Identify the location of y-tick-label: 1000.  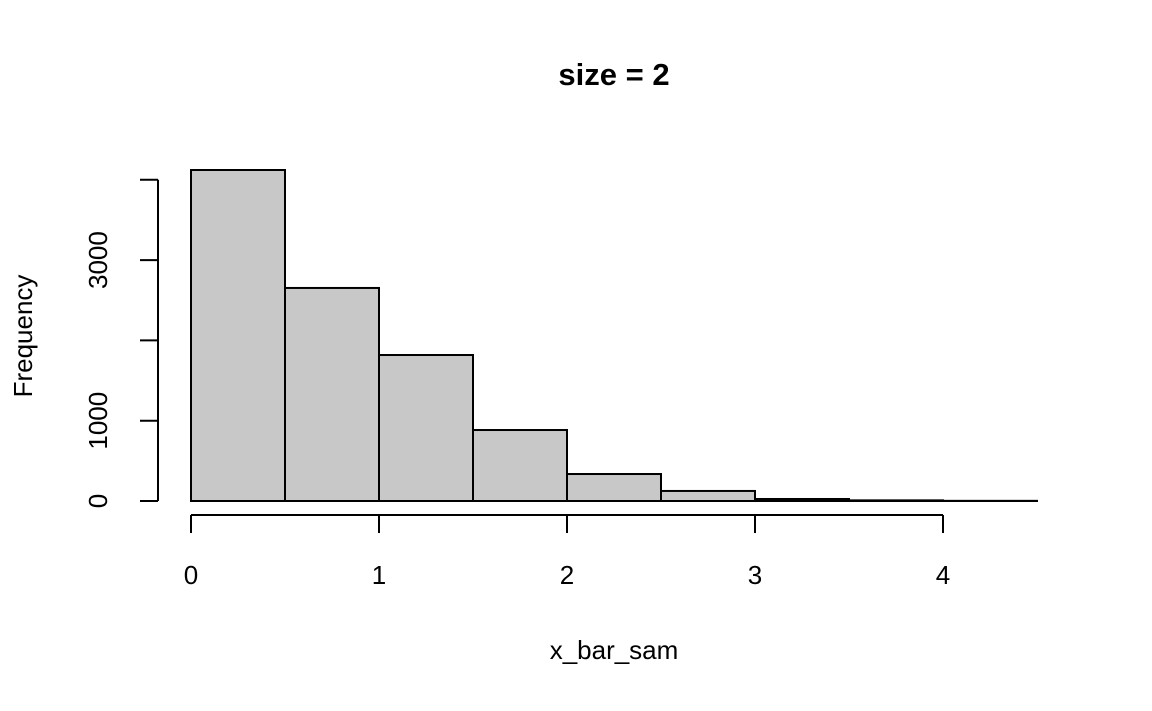
(98, 421).